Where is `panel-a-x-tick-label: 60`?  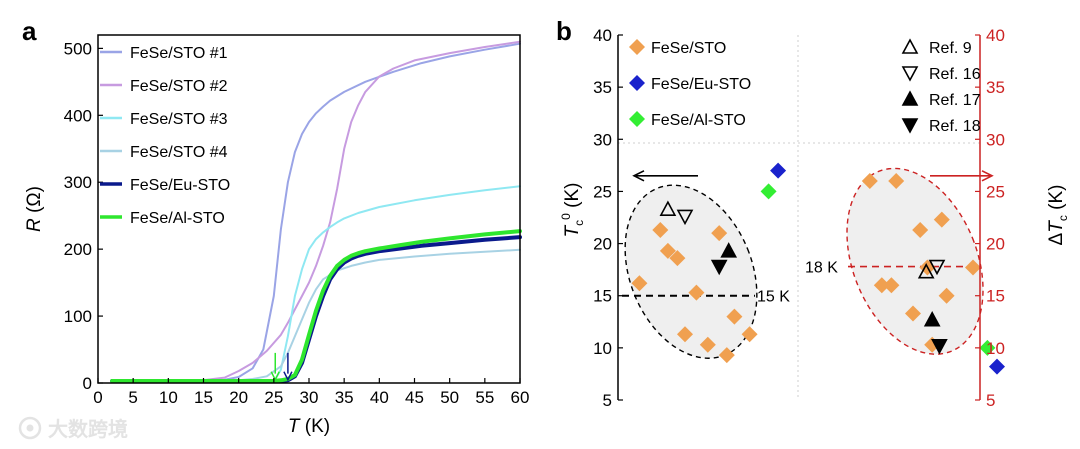 panel-a-x-tick-label: 60 is located at coordinates (520, 397).